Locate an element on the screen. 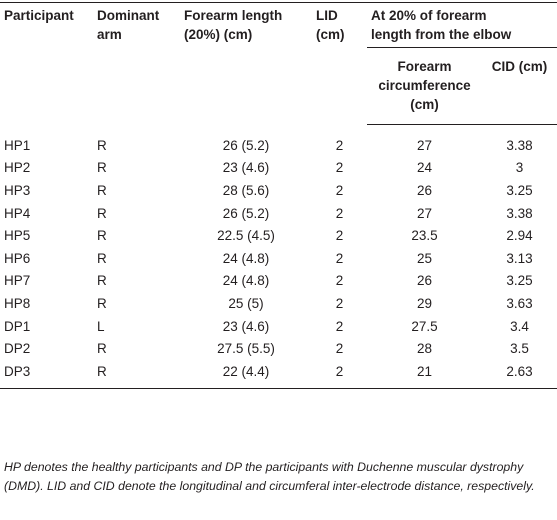 The height and width of the screenshot is (520, 557). table-cell: 22 (4.4) is located at coordinates (246, 374).